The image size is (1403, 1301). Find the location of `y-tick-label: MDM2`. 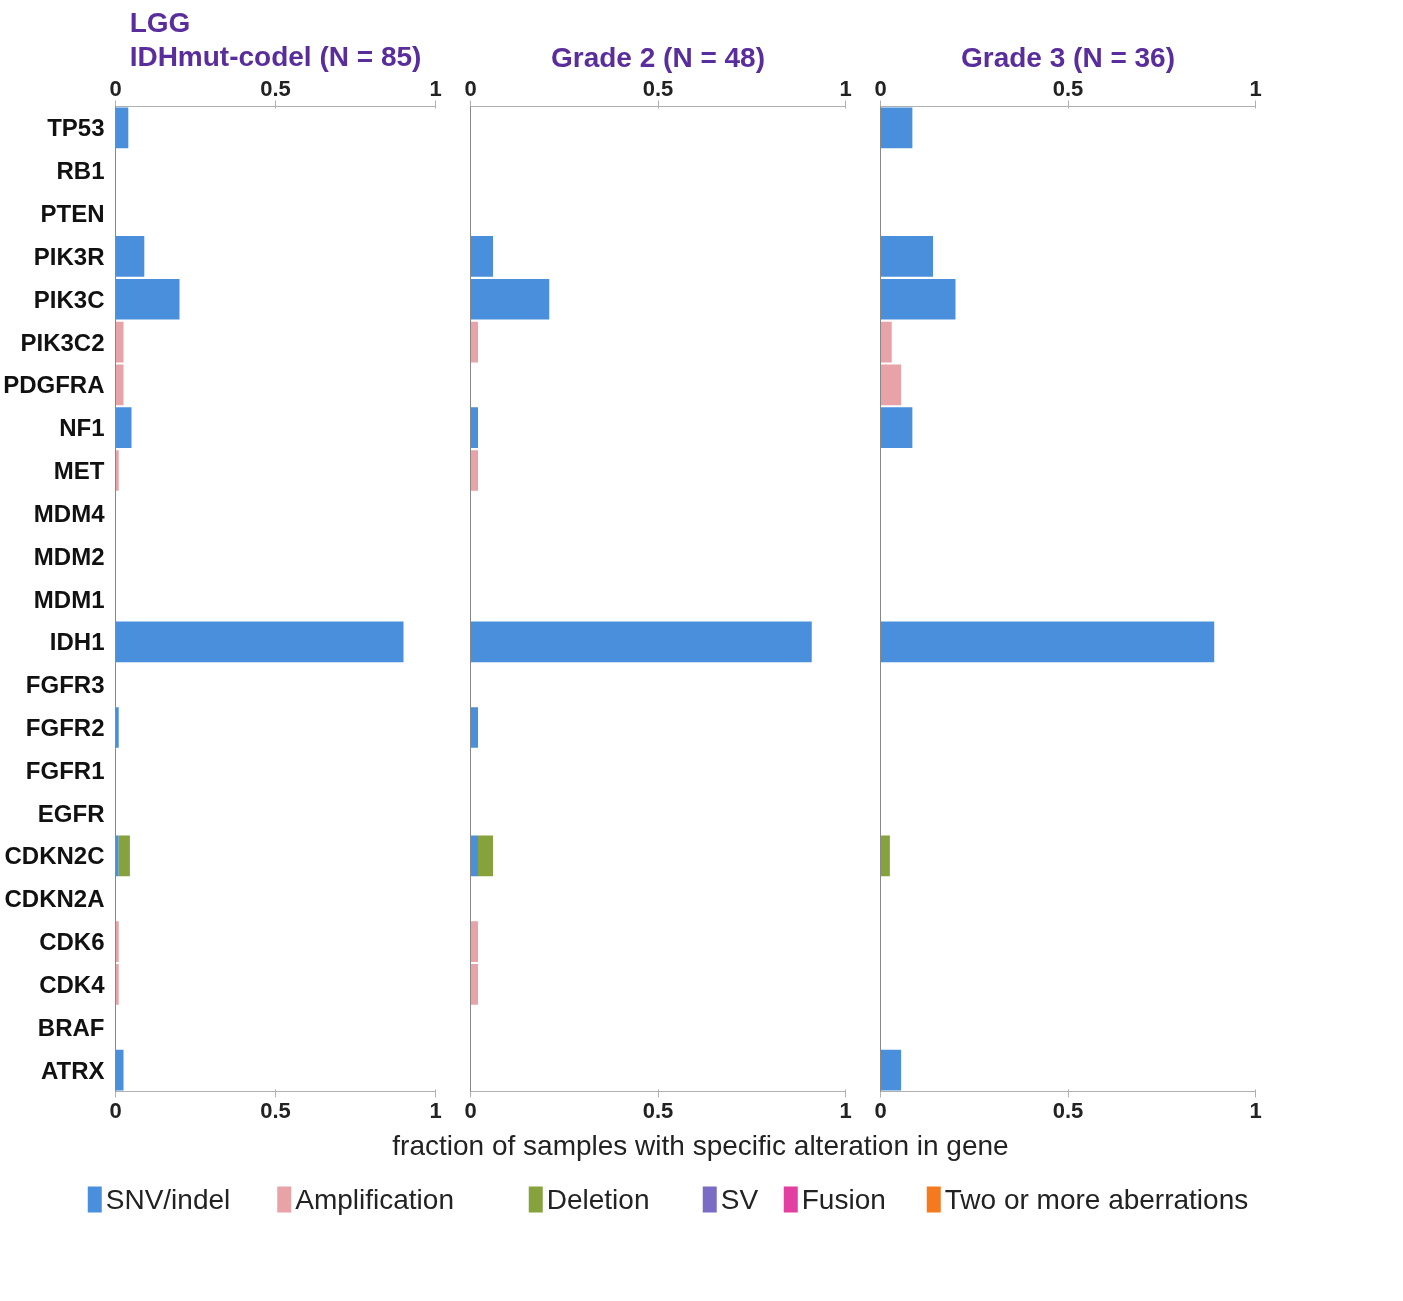

y-tick-label: MDM2 is located at coordinates (69, 556).